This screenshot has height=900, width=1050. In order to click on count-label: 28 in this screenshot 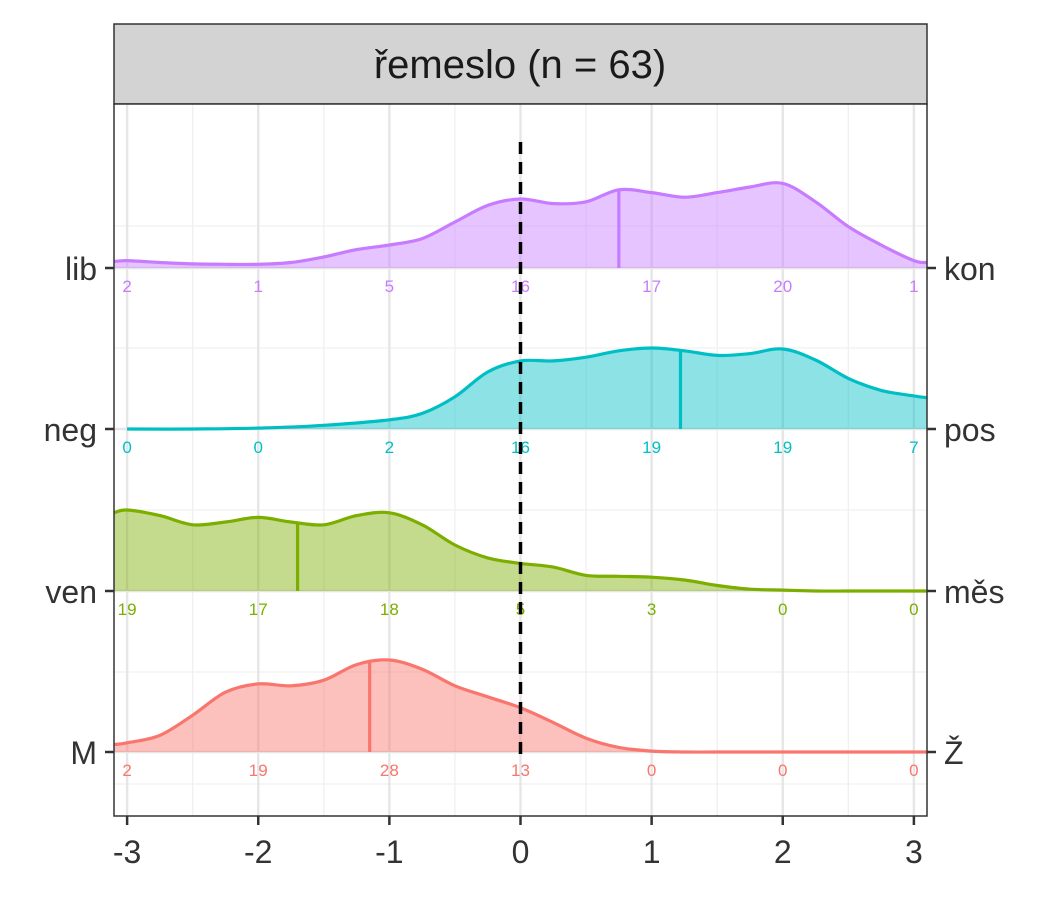, I will do `click(389, 770)`.